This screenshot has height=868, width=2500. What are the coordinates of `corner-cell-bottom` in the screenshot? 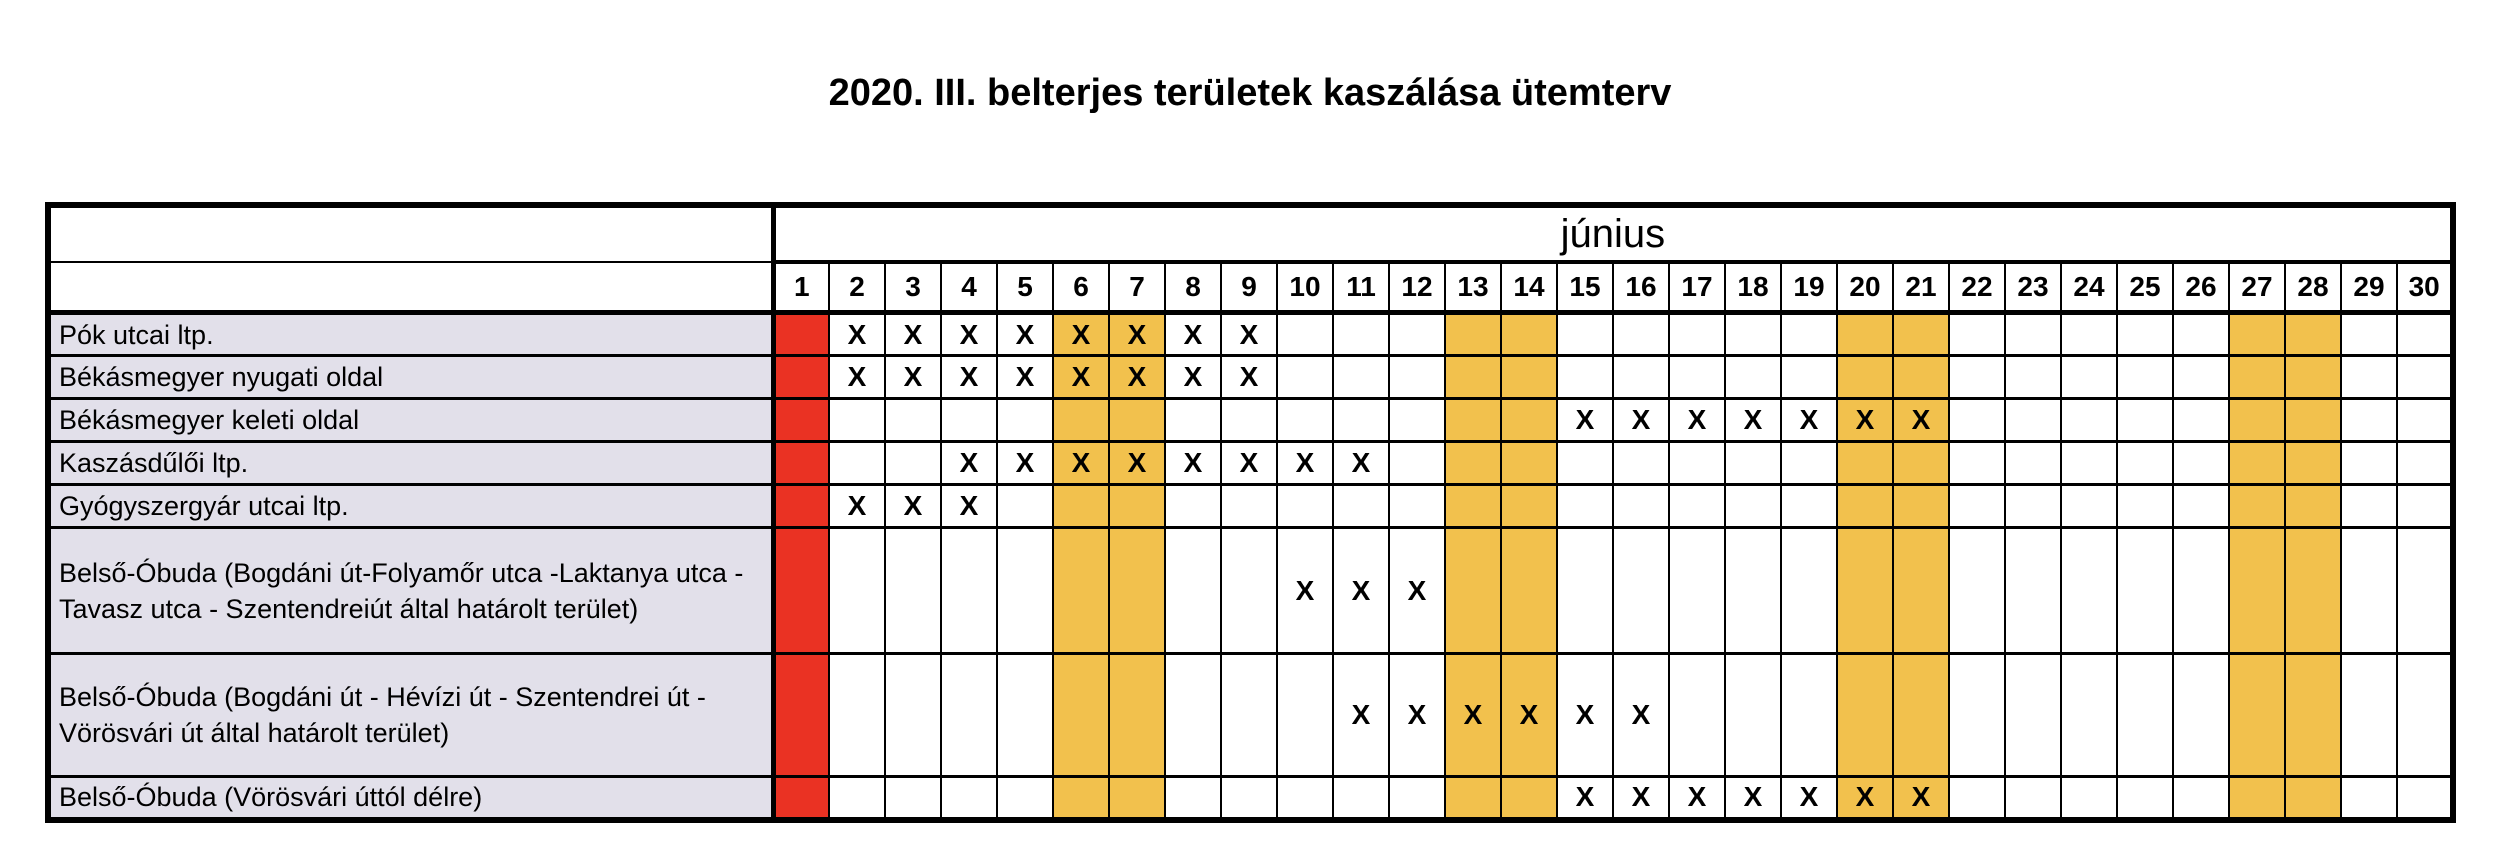 It's located at (411, 288).